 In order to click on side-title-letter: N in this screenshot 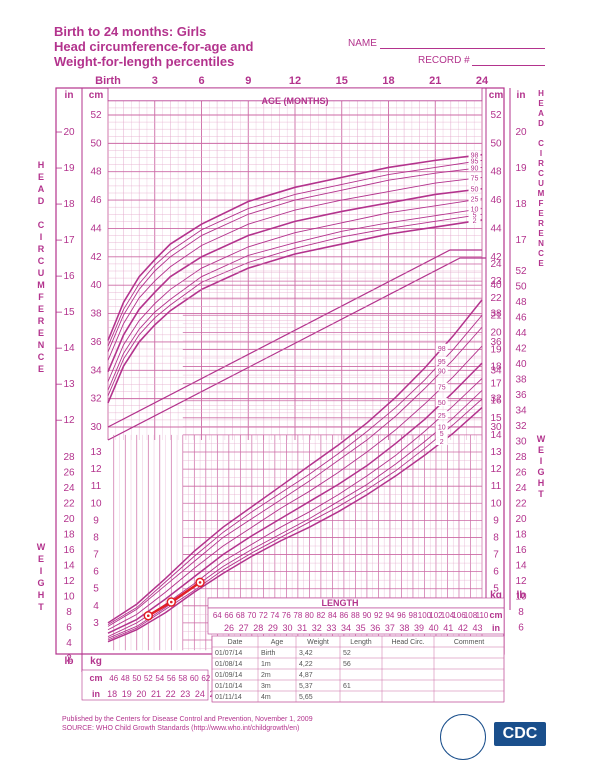, I will do `click(41, 345)`.